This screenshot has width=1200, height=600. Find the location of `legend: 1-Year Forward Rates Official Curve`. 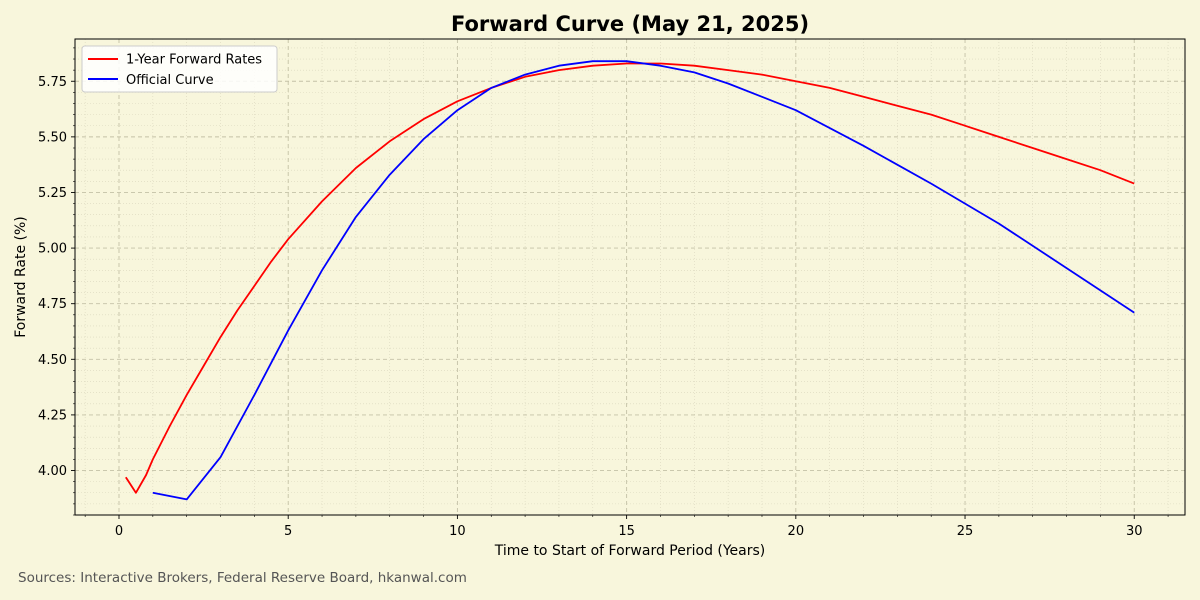

legend: 1-Year Forward Rates Official Curve is located at coordinates (179, 69).